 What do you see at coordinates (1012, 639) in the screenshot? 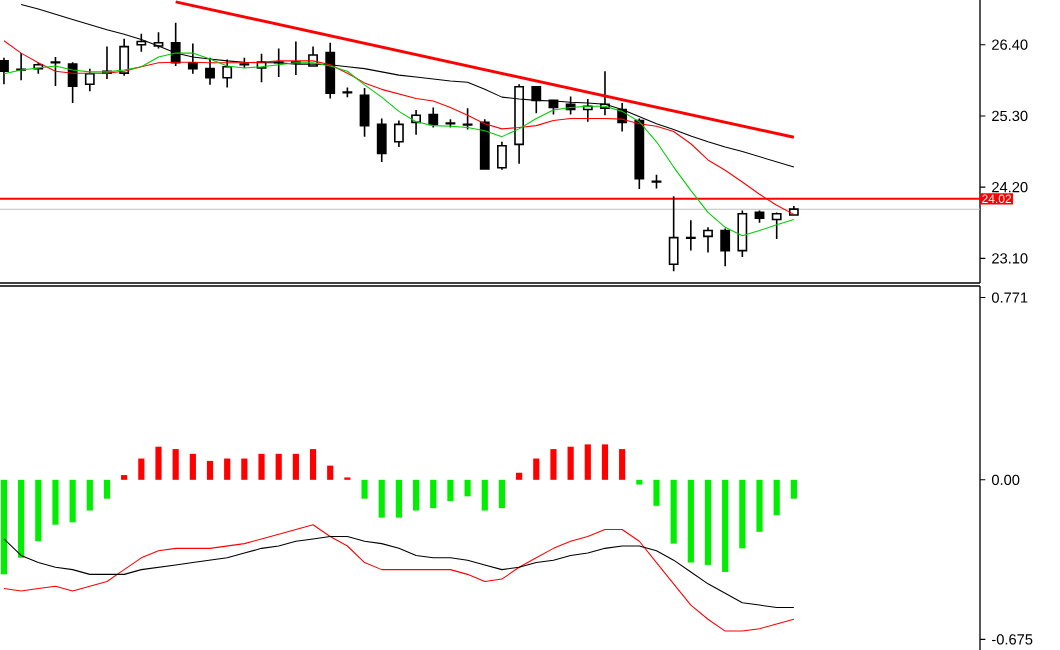
I see `y-tick-label: -0.675` at bounding box center [1012, 639].